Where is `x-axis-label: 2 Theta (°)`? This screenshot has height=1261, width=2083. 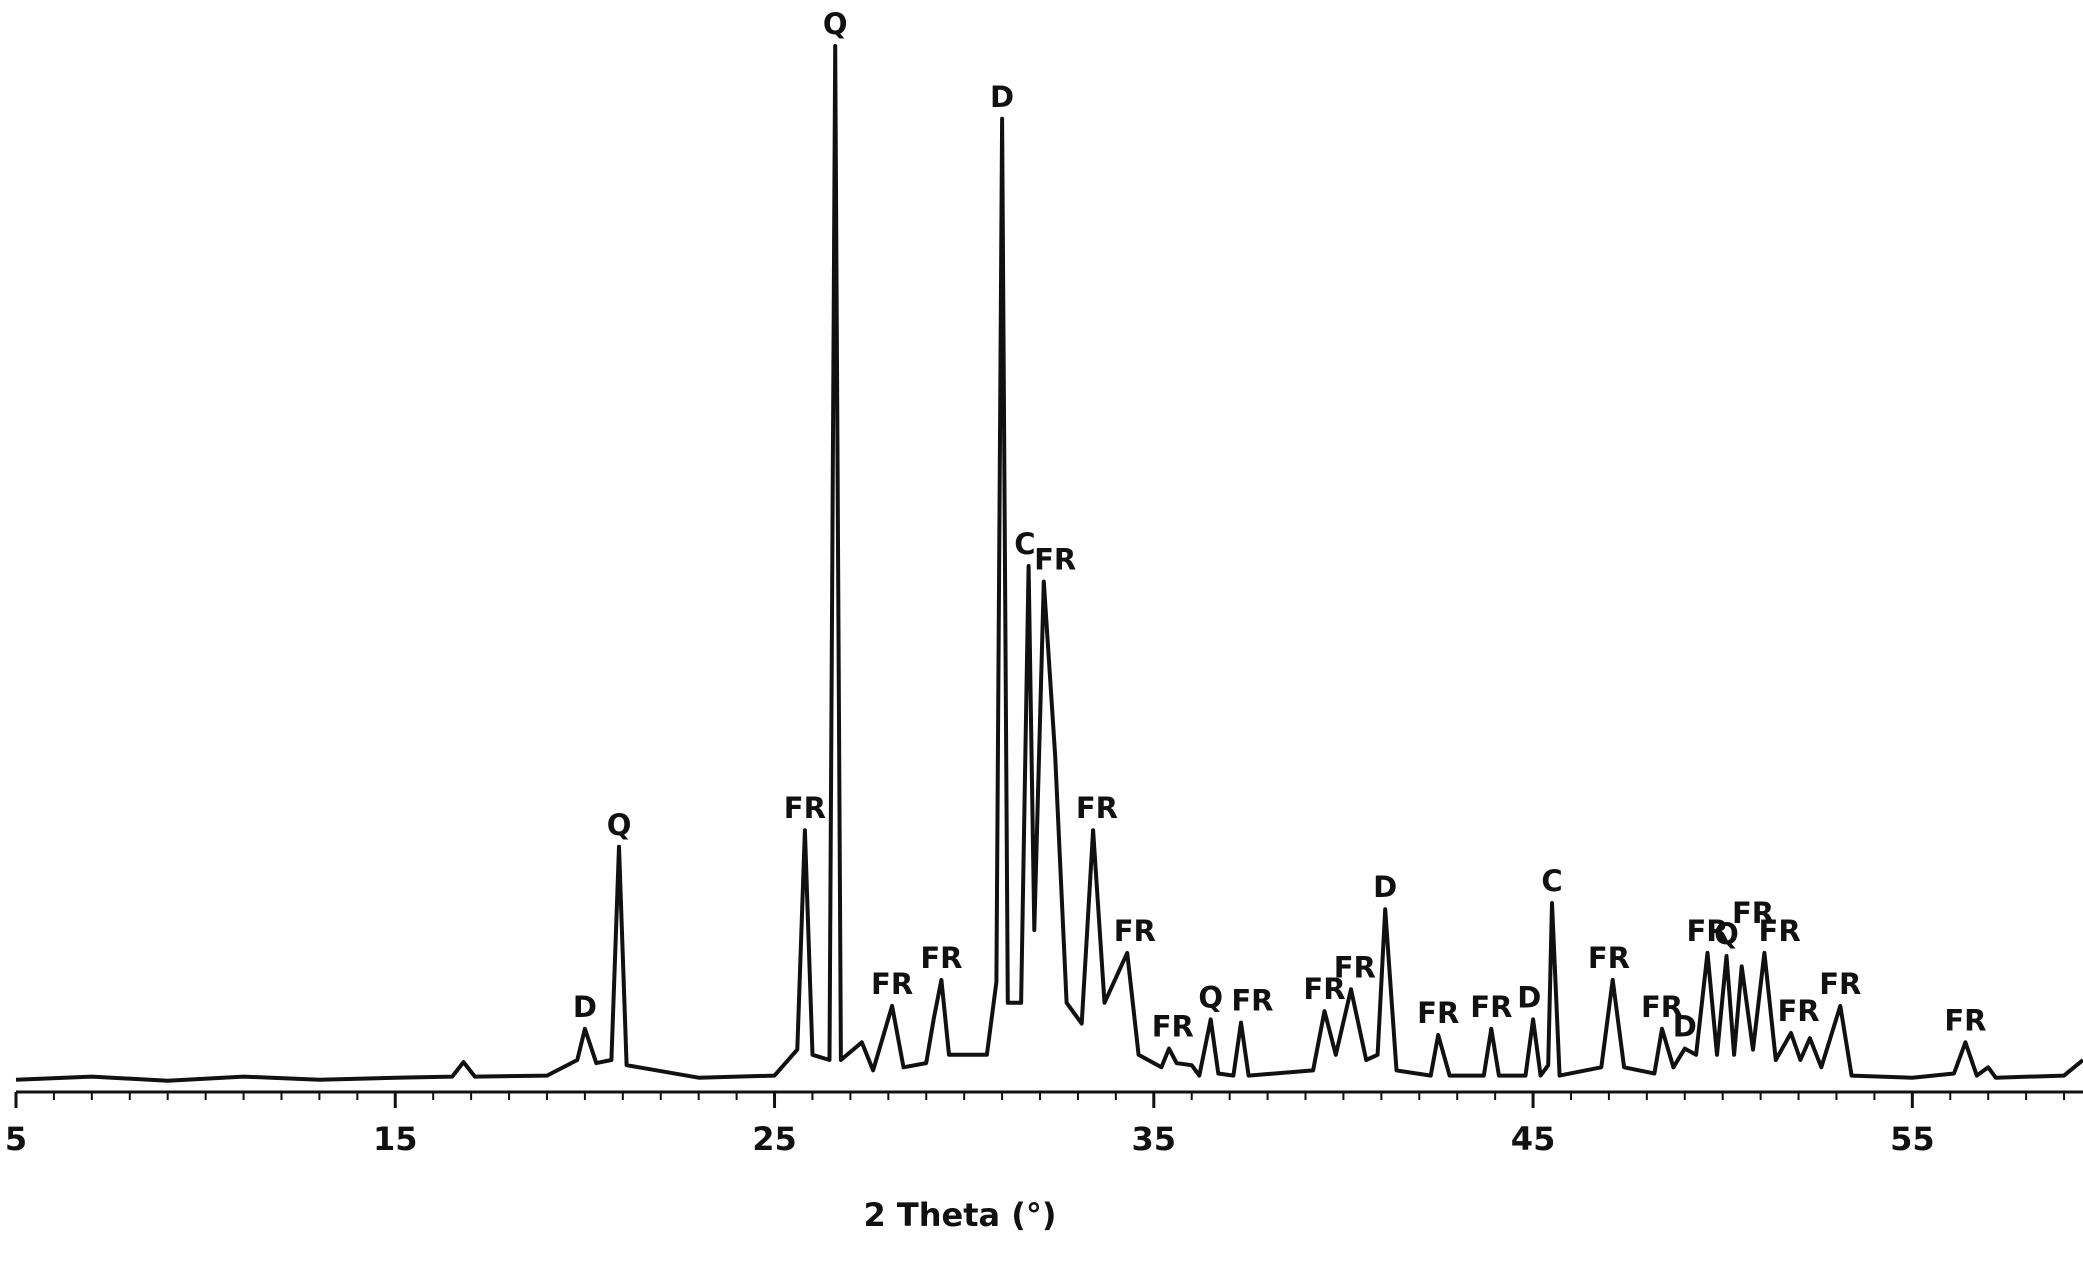 x-axis-label: 2 Theta (°) is located at coordinates (960, 1215).